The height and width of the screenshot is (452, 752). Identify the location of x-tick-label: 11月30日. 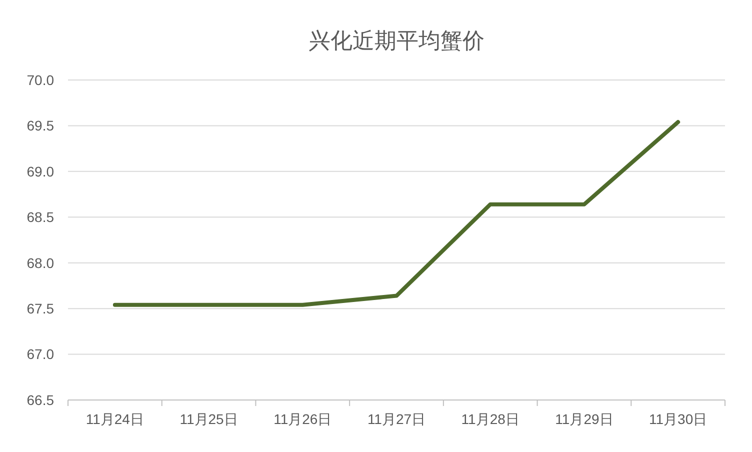
(678, 419).